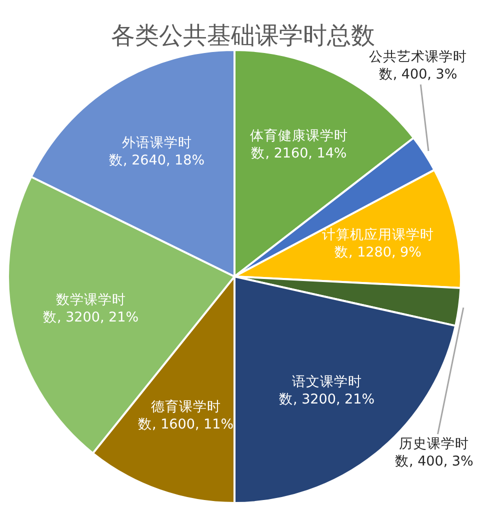 The image size is (486, 511). What do you see at coordinates (243, 35) in the screenshot?
I see `chart-title: 各类公共基础课学时总数` at bounding box center [243, 35].